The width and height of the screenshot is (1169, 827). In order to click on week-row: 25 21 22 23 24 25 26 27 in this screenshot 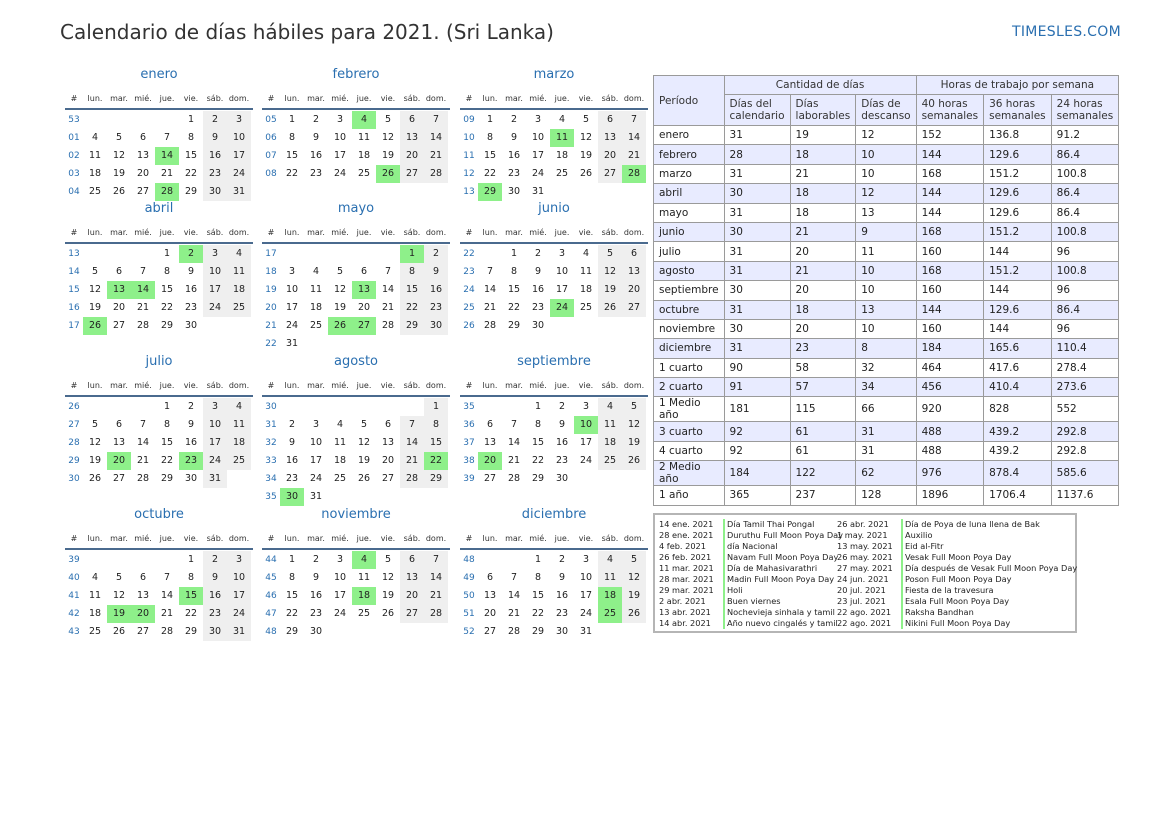, I will do `click(554, 308)`.